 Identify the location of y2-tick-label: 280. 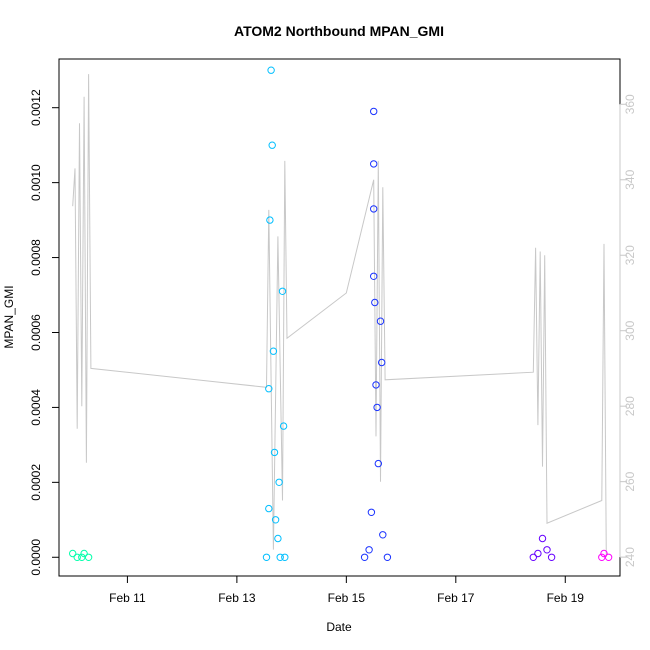
(630, 406).